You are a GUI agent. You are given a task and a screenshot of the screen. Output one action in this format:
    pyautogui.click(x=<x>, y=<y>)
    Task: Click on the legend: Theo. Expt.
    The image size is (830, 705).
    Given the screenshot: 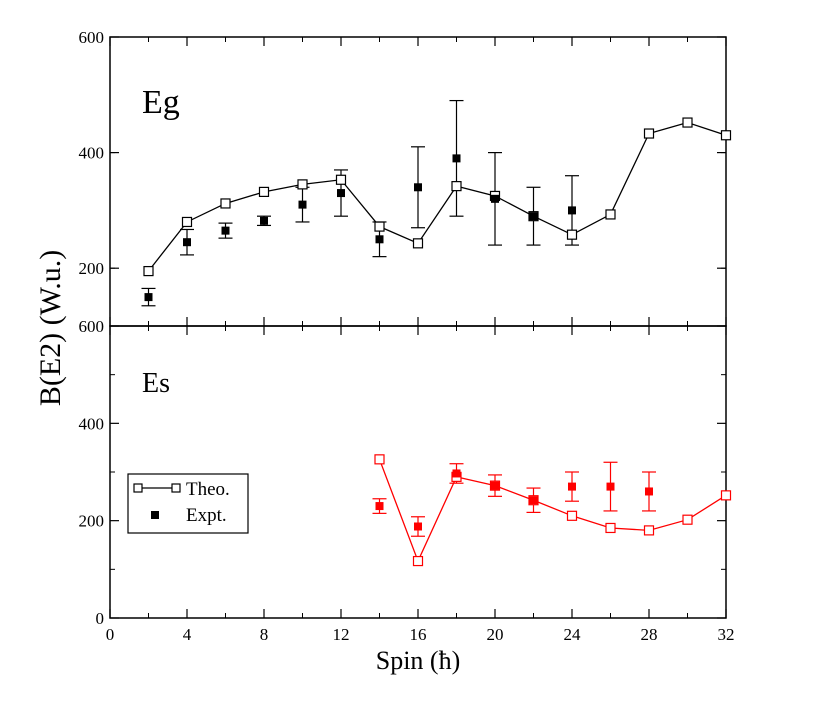 What is the action you would take?
    pyautogui.click(x=188, y=503)
    